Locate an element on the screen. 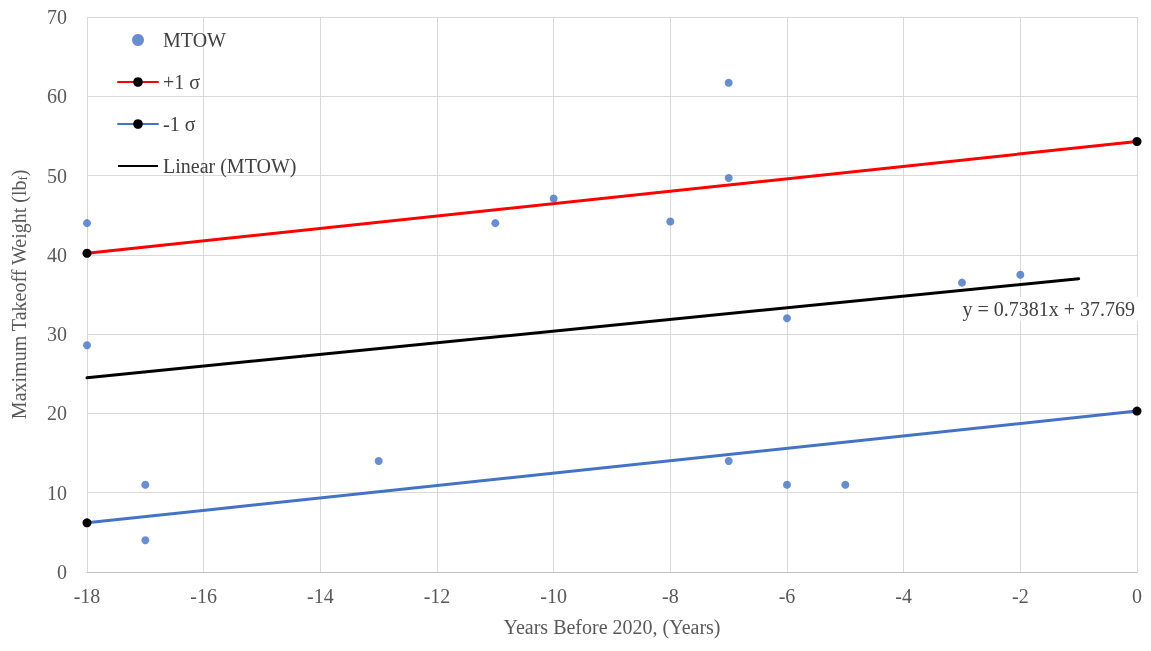 Image resolution: width=1151 pixels, height=651 pixels. legend-label: Linear (MTOW) is located at coordinates (230, 166).